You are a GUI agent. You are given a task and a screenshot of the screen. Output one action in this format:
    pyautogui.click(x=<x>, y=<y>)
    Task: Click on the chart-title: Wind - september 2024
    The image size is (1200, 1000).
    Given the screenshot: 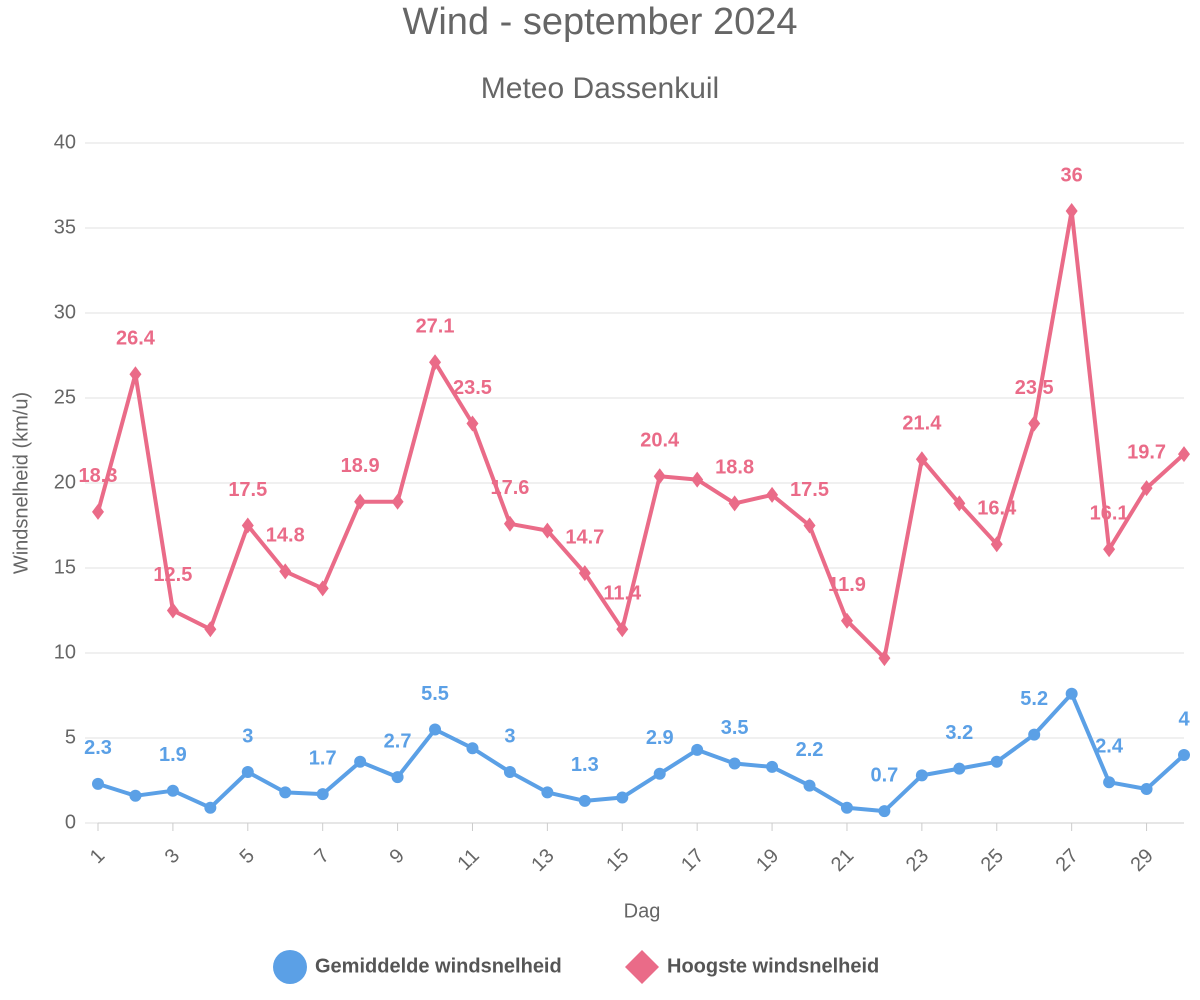 What is the action you would take?
    pyautogui.click(x=600, y=22)
    